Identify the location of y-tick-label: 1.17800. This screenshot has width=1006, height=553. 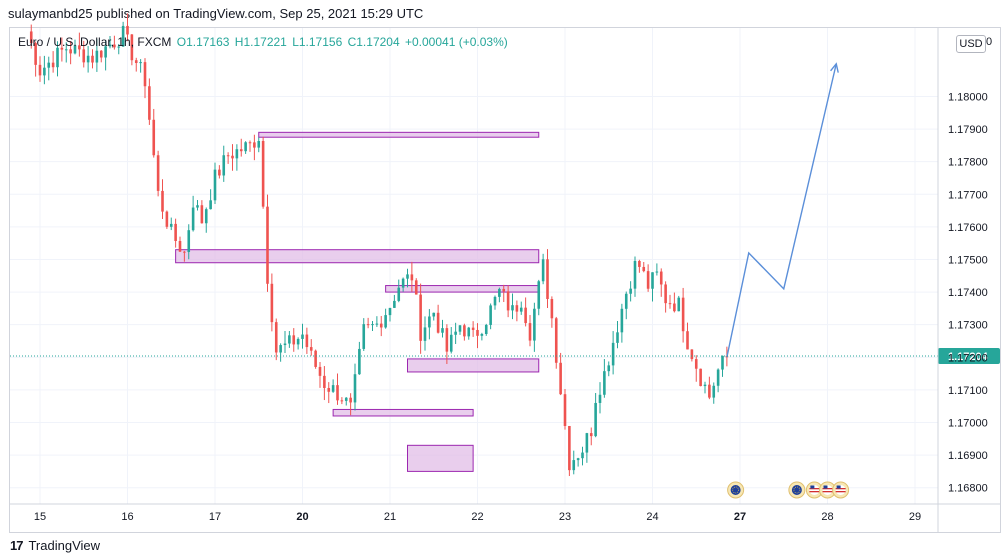
(968, 163).